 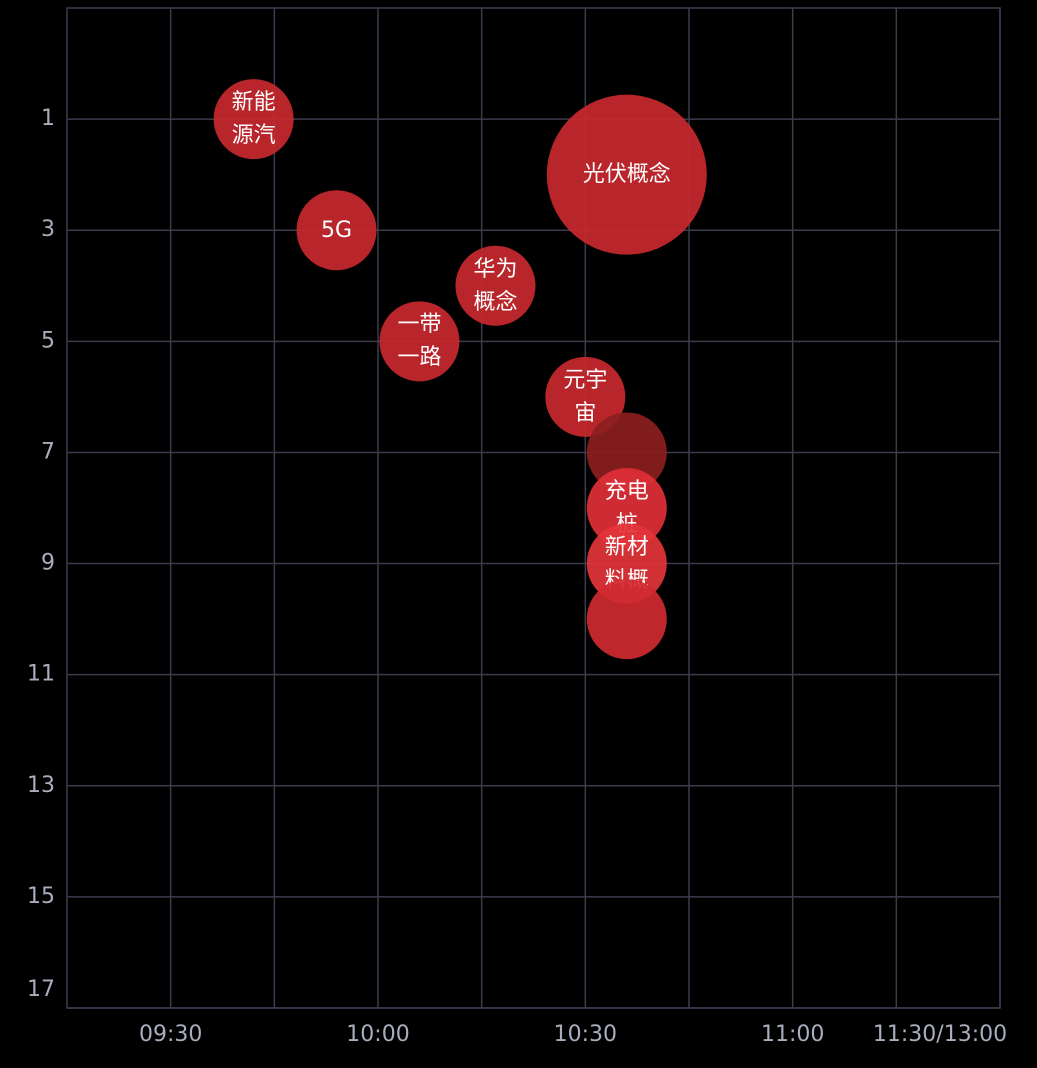 I want to click on bubble-label-box: 光伏概念, so click(x=626, y=175).